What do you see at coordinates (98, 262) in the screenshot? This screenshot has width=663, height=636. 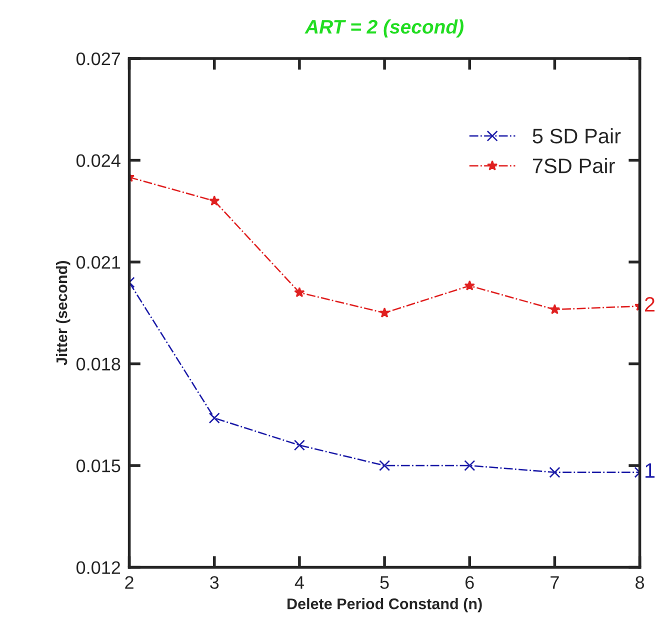 I see `y-tick-label: 0.021` at bounding box center [98, 262].